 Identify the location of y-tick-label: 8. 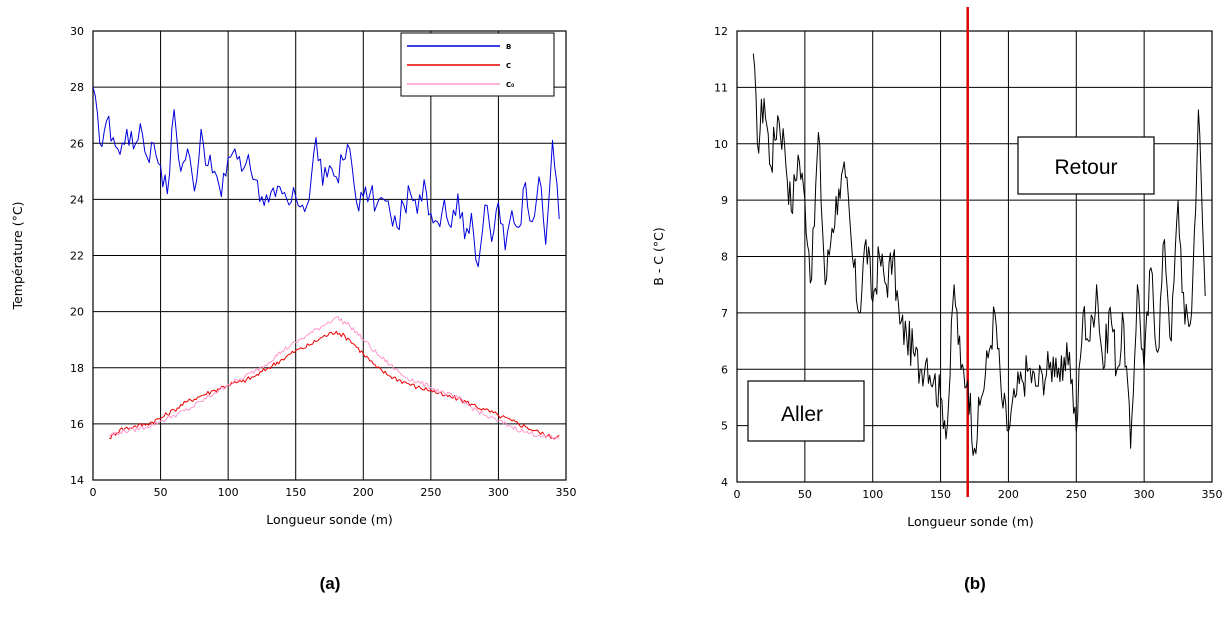
(724, 257).